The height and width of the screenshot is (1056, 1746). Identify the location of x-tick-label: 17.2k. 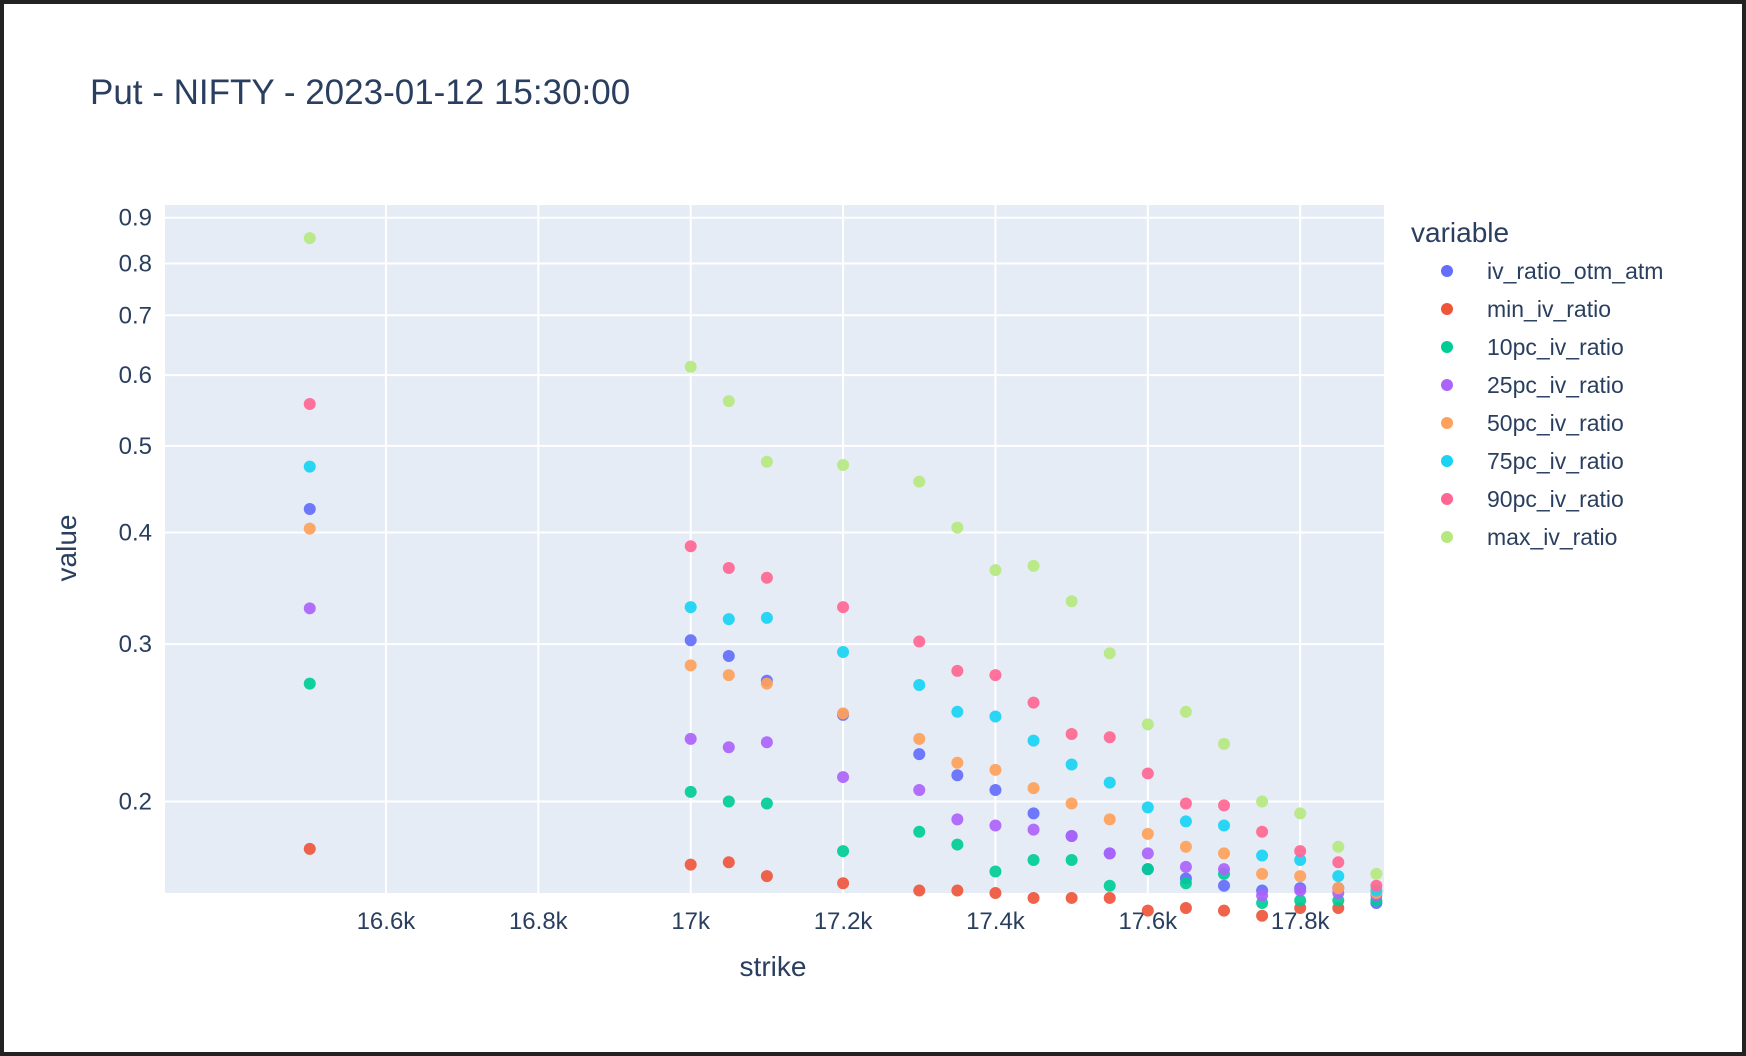
(844, 921).